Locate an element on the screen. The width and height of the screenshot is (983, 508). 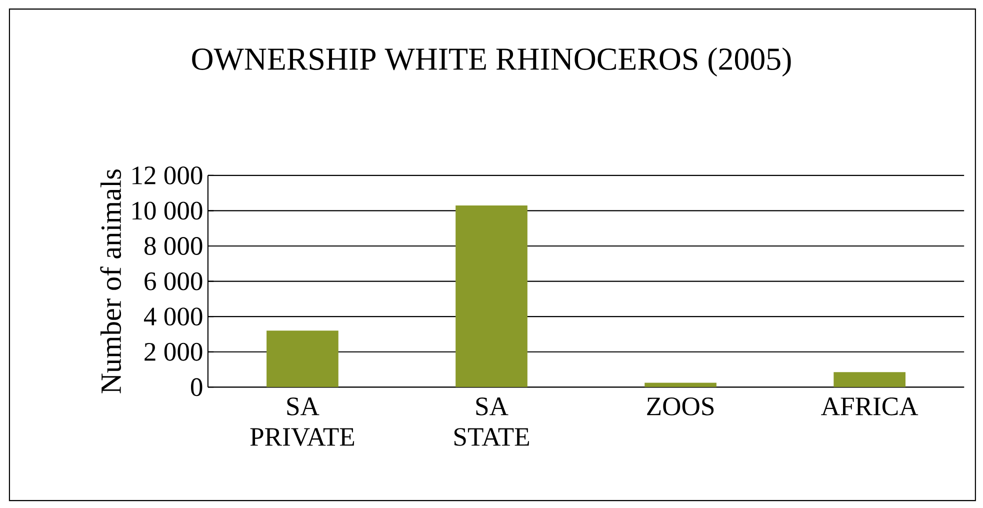
x-tick-label: SA STATE is located at coordinates (491, 421).